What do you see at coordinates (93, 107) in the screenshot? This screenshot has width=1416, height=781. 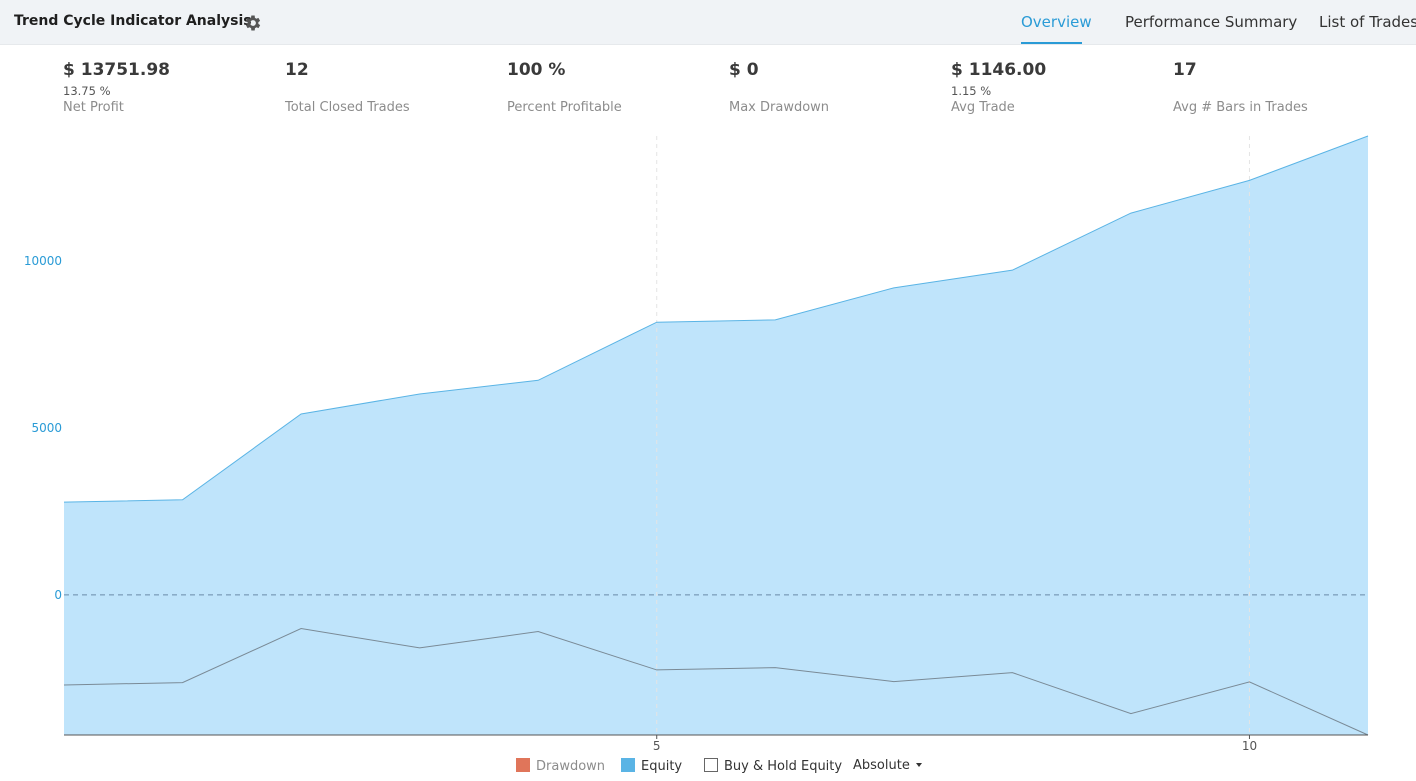 I see `stat-label: Net Profit` at bounding box center [93, 107].